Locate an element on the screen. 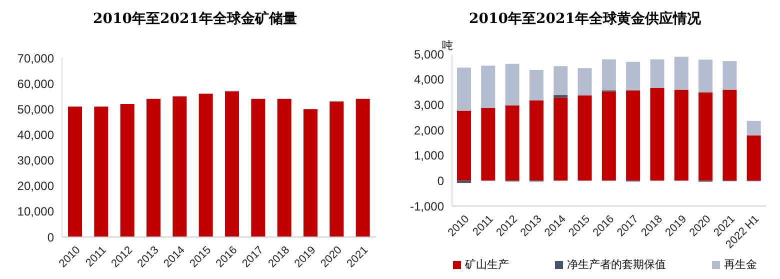 This screenshot has width=780, height=279. y-tick-label: 10,000 is located at coordinates (35, 211).